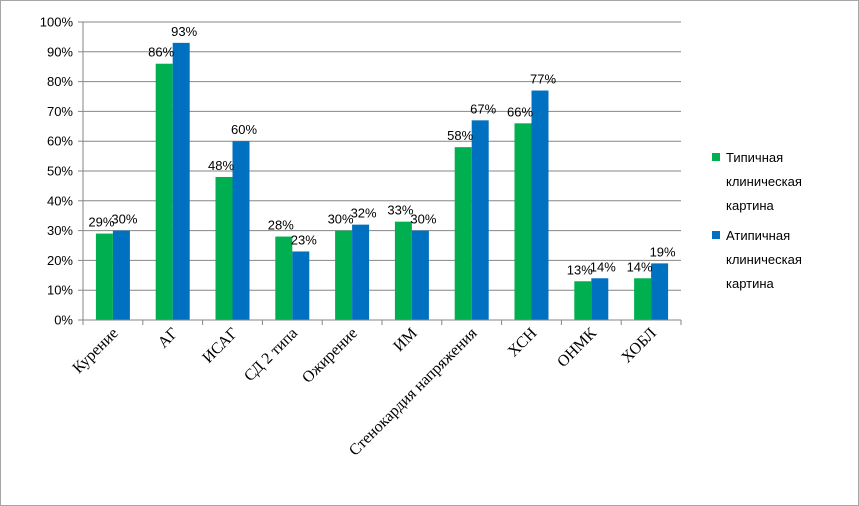 The image size is (859, 506). What do you see at coordinates (161, 52) in the screenshot?
I see `data-label: 86%` at bounding box center [161, 52].